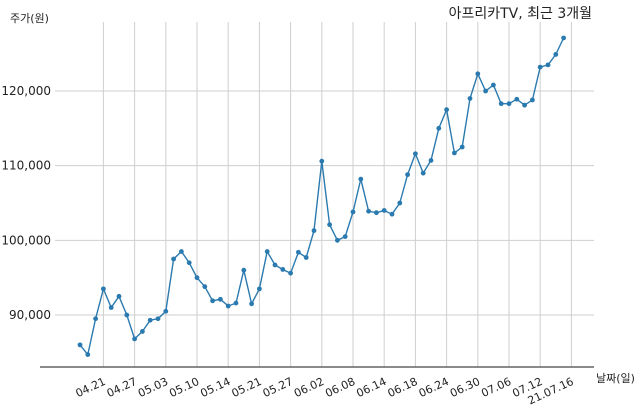 The image size is (640, 409). Describe the element at coordinates (26, 240) in the screenshot. I see `y-tick-label: 100,000` at that location.